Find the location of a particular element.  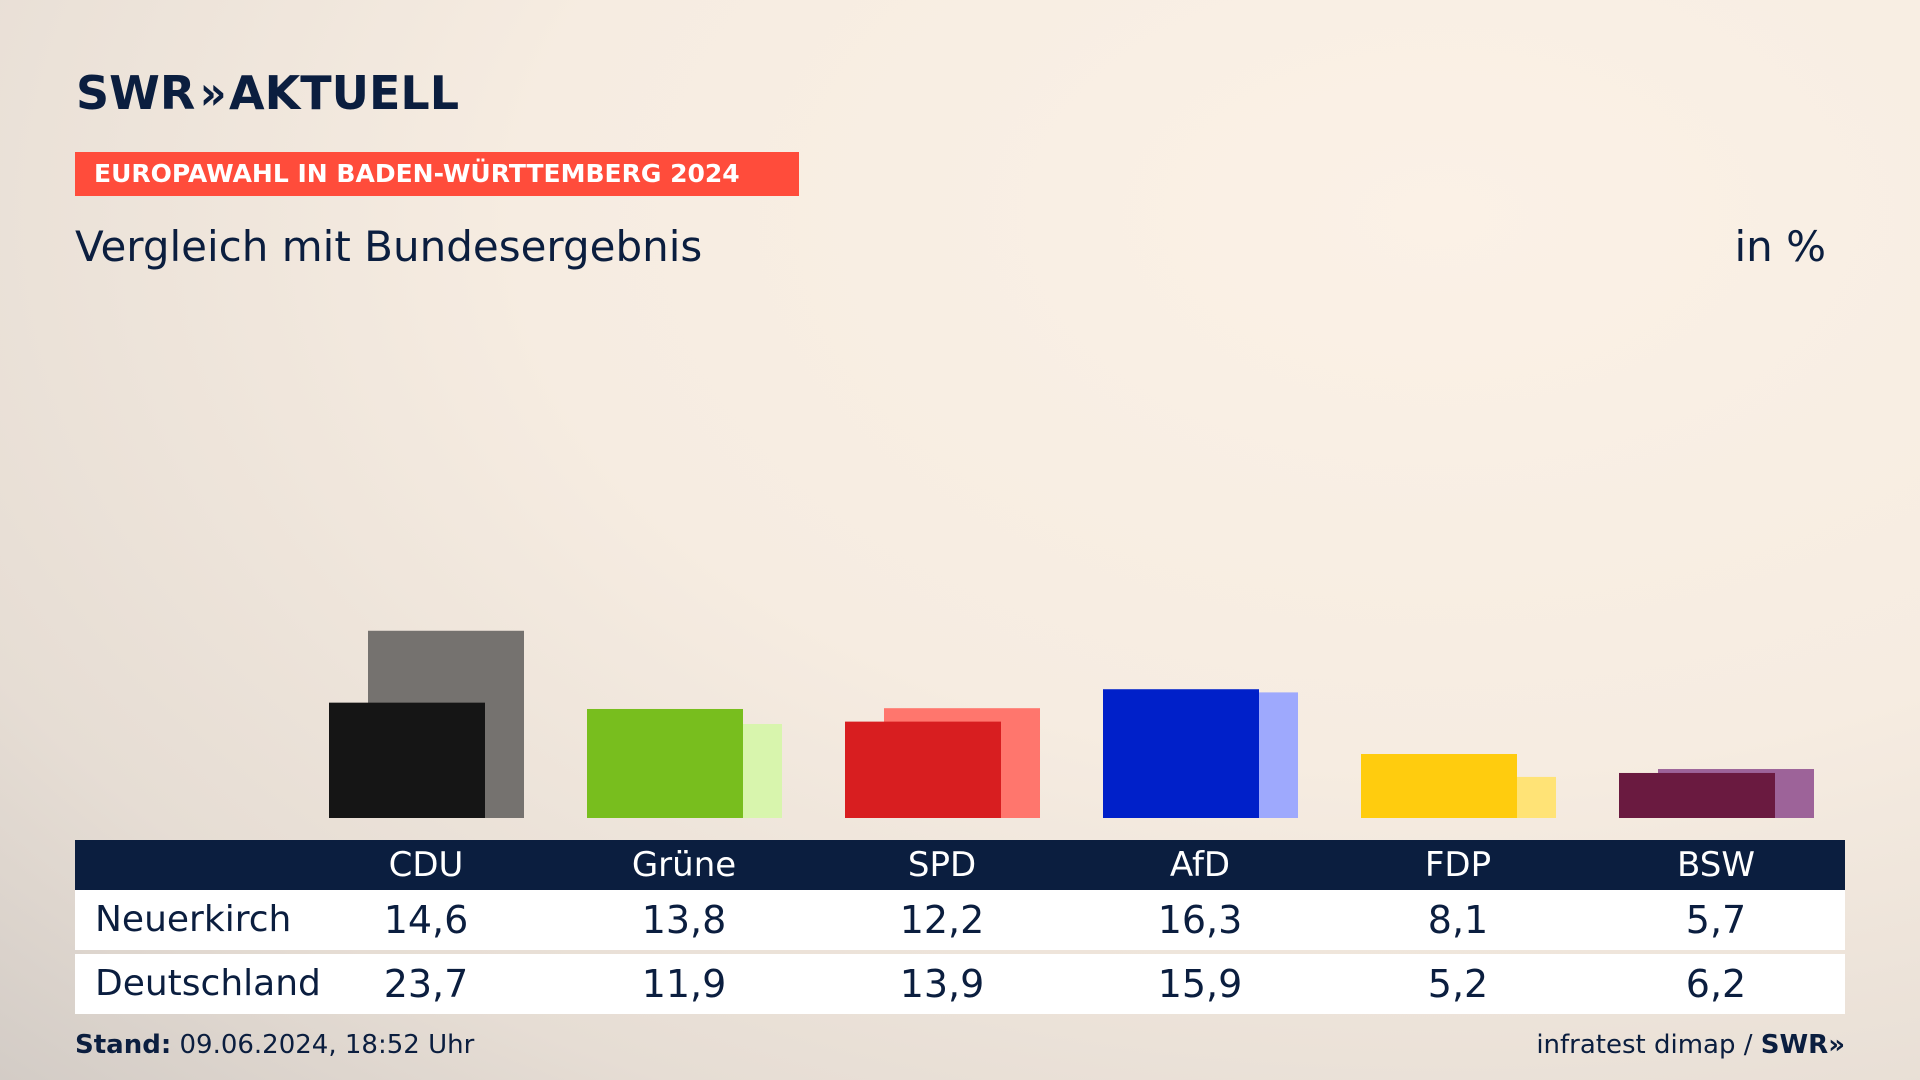

table-cell: 5,7 is located at coordinates (1716, 920).